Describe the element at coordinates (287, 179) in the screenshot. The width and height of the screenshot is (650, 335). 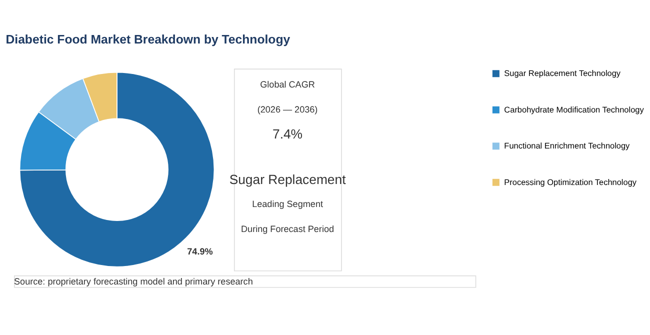
I see `text: Sugar Replacement` at that location.